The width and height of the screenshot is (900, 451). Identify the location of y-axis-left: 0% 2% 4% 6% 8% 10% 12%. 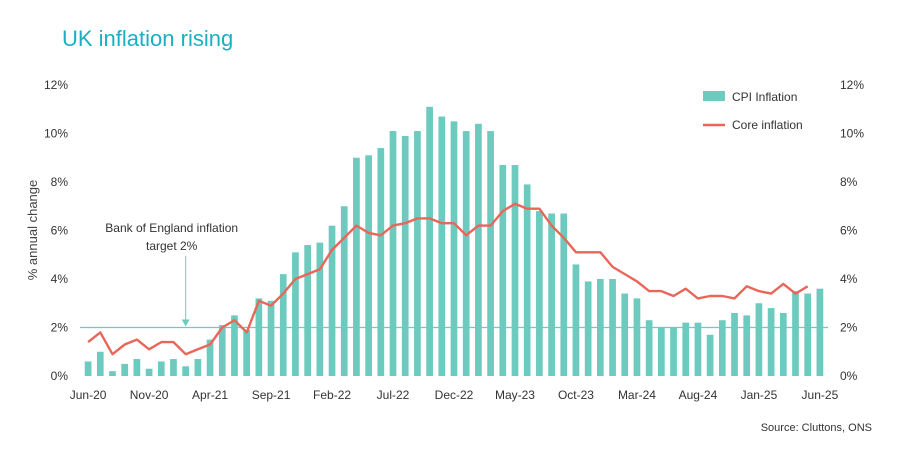
(56, 230).